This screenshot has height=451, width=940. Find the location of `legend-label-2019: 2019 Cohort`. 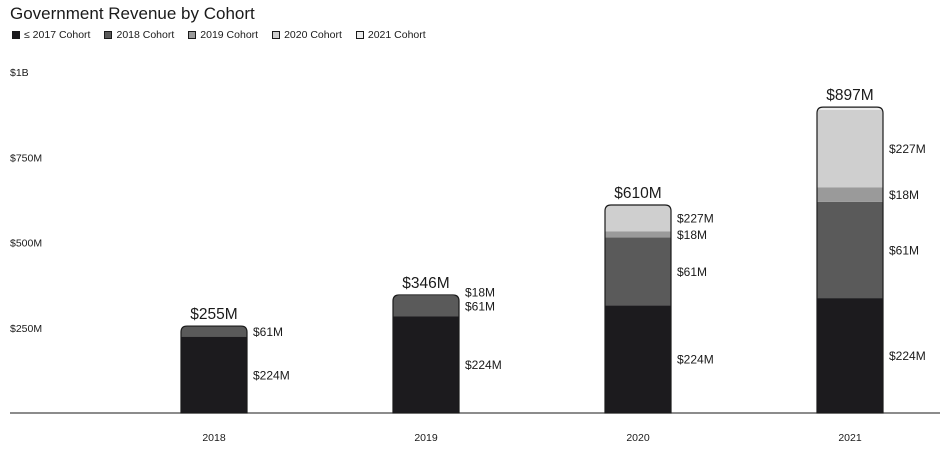

legend-label-2019: 2019 Cohort is located at coordinates (229, 35).